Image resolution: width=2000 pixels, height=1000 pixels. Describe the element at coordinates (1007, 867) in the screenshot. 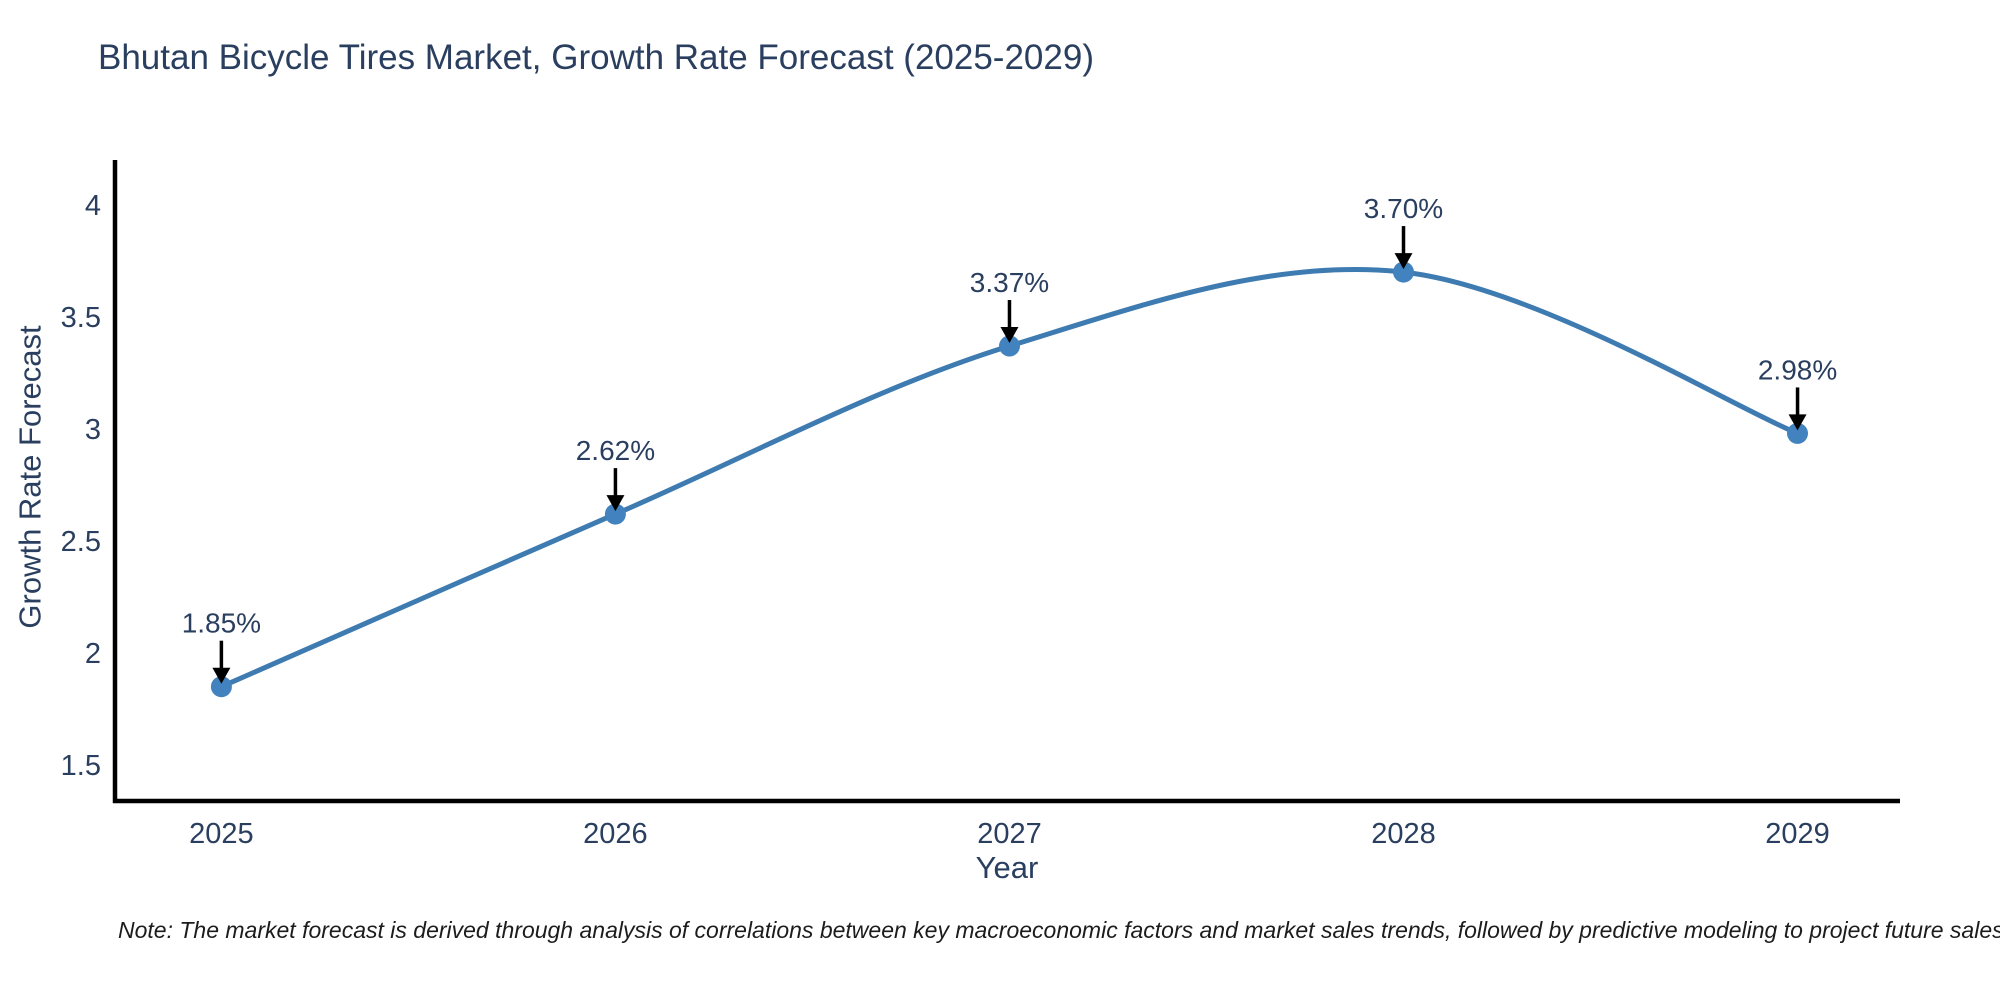

I see `x-axis-title: Year` at that location.